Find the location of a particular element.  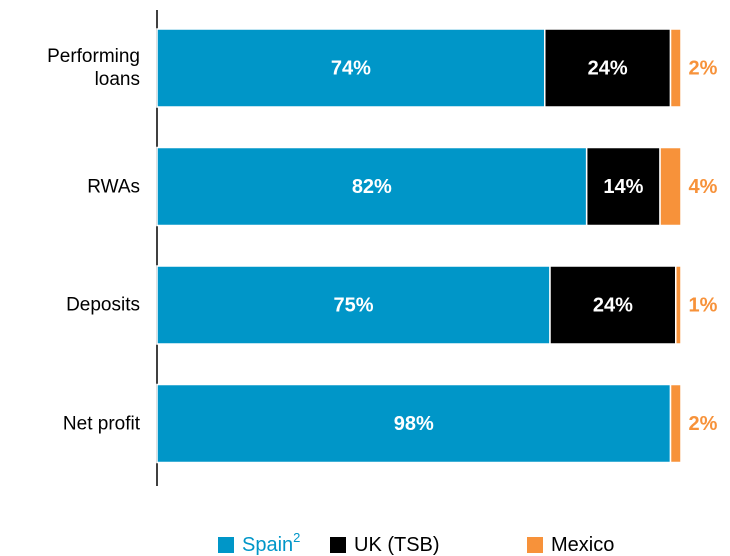

data-label: 14% is located at coordinates (623, 187).